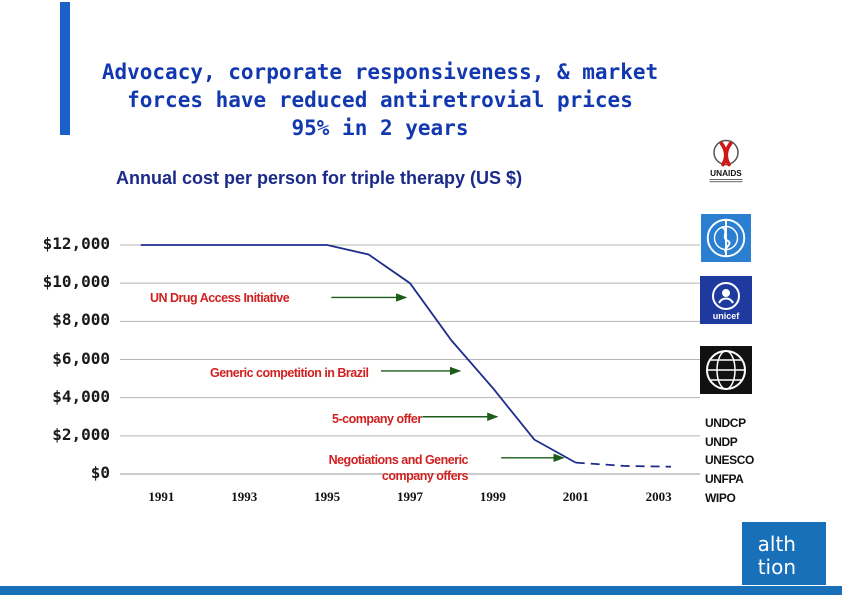  What do you see at coordinates (720, 498) in the screenshot?
I see `agency-label: WIPO` at bounding box center [720, 498].